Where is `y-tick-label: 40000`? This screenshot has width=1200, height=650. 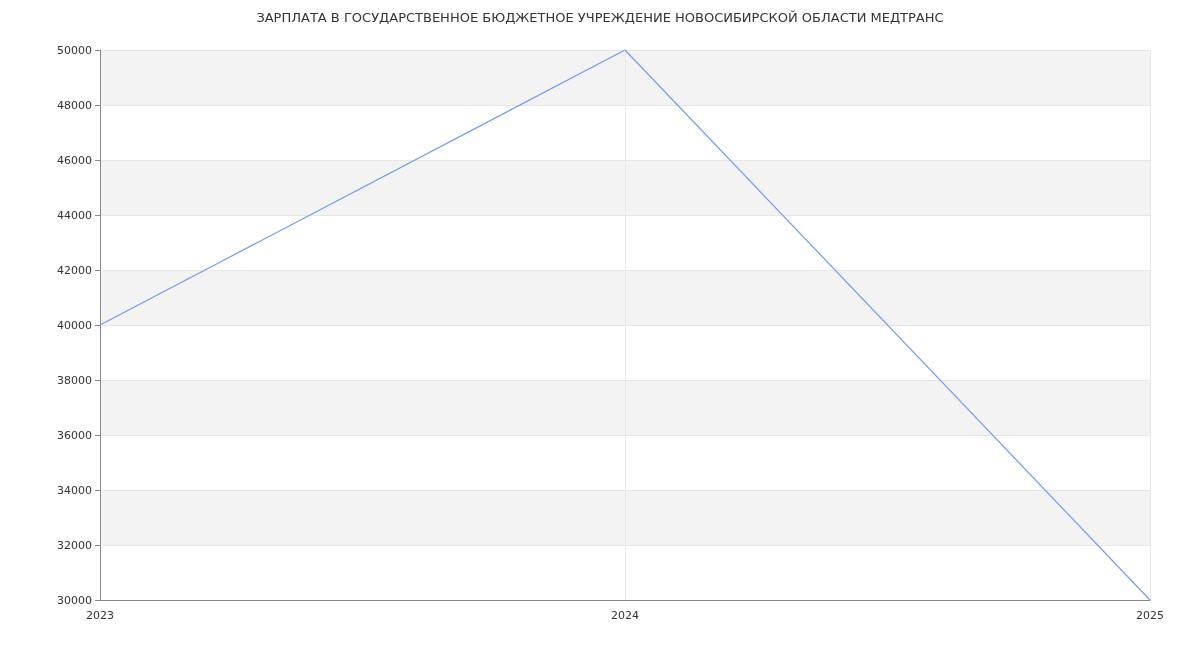
y-tick-label: 40000 is located at coordinates (74, 325).